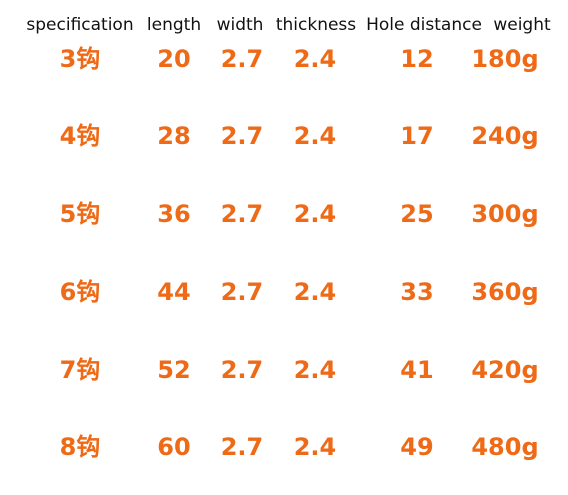 Image resolution: width=568 pixels, height=495 pixels. Describe the element at coordinates (80, 447) in the screenshot. I see `table-cell: 8钩` at that location.